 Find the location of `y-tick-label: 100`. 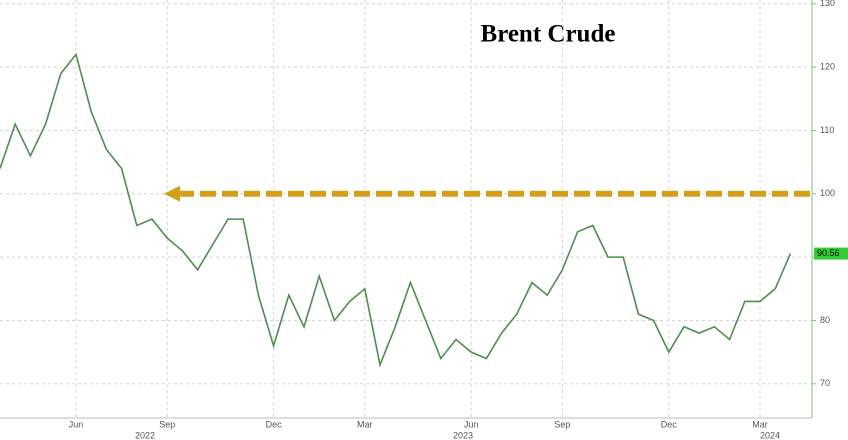

y-tick-label: 100 is located at coordinates (827, 193).